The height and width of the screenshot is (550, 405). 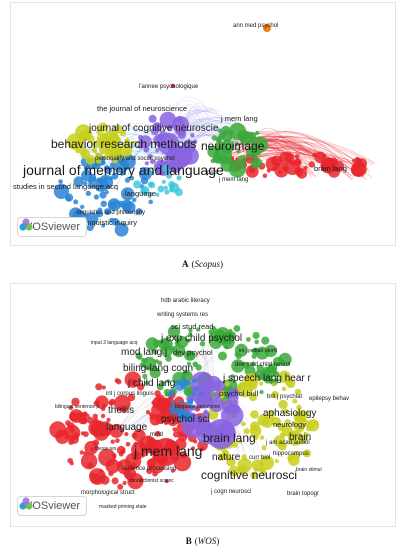 I want to click on node-label: linguistics and philosophy, so click(x=111, y=213).